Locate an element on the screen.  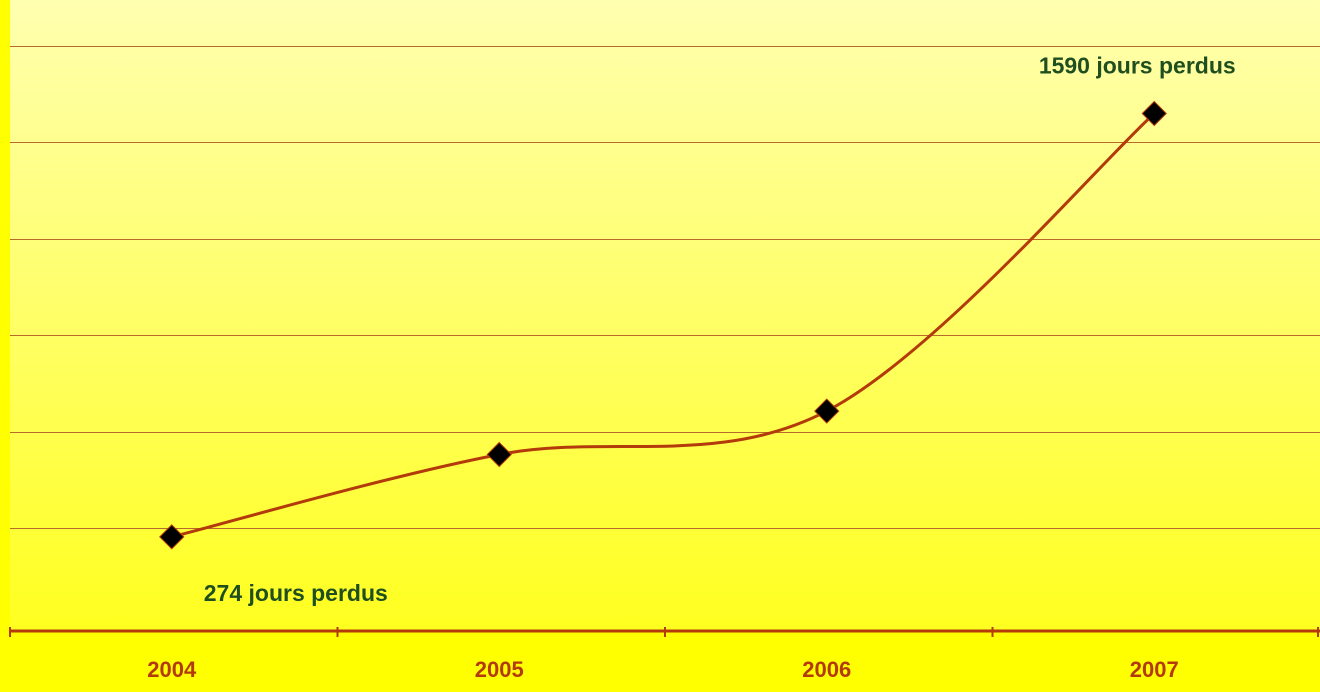
x-tick-label: 2005 is located at coordinates (499, 669).